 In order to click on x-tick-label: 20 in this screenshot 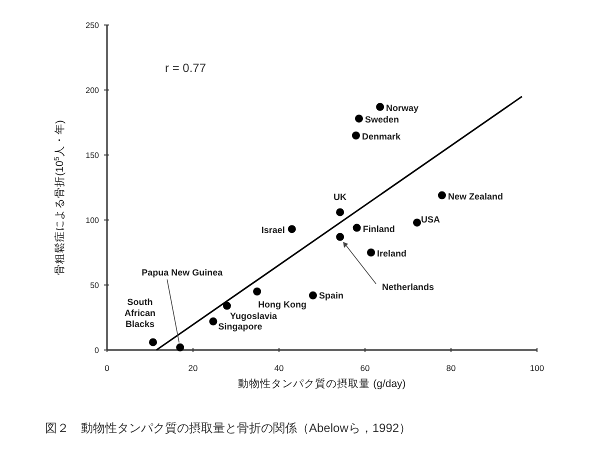, I will do `click(193, 368)`.